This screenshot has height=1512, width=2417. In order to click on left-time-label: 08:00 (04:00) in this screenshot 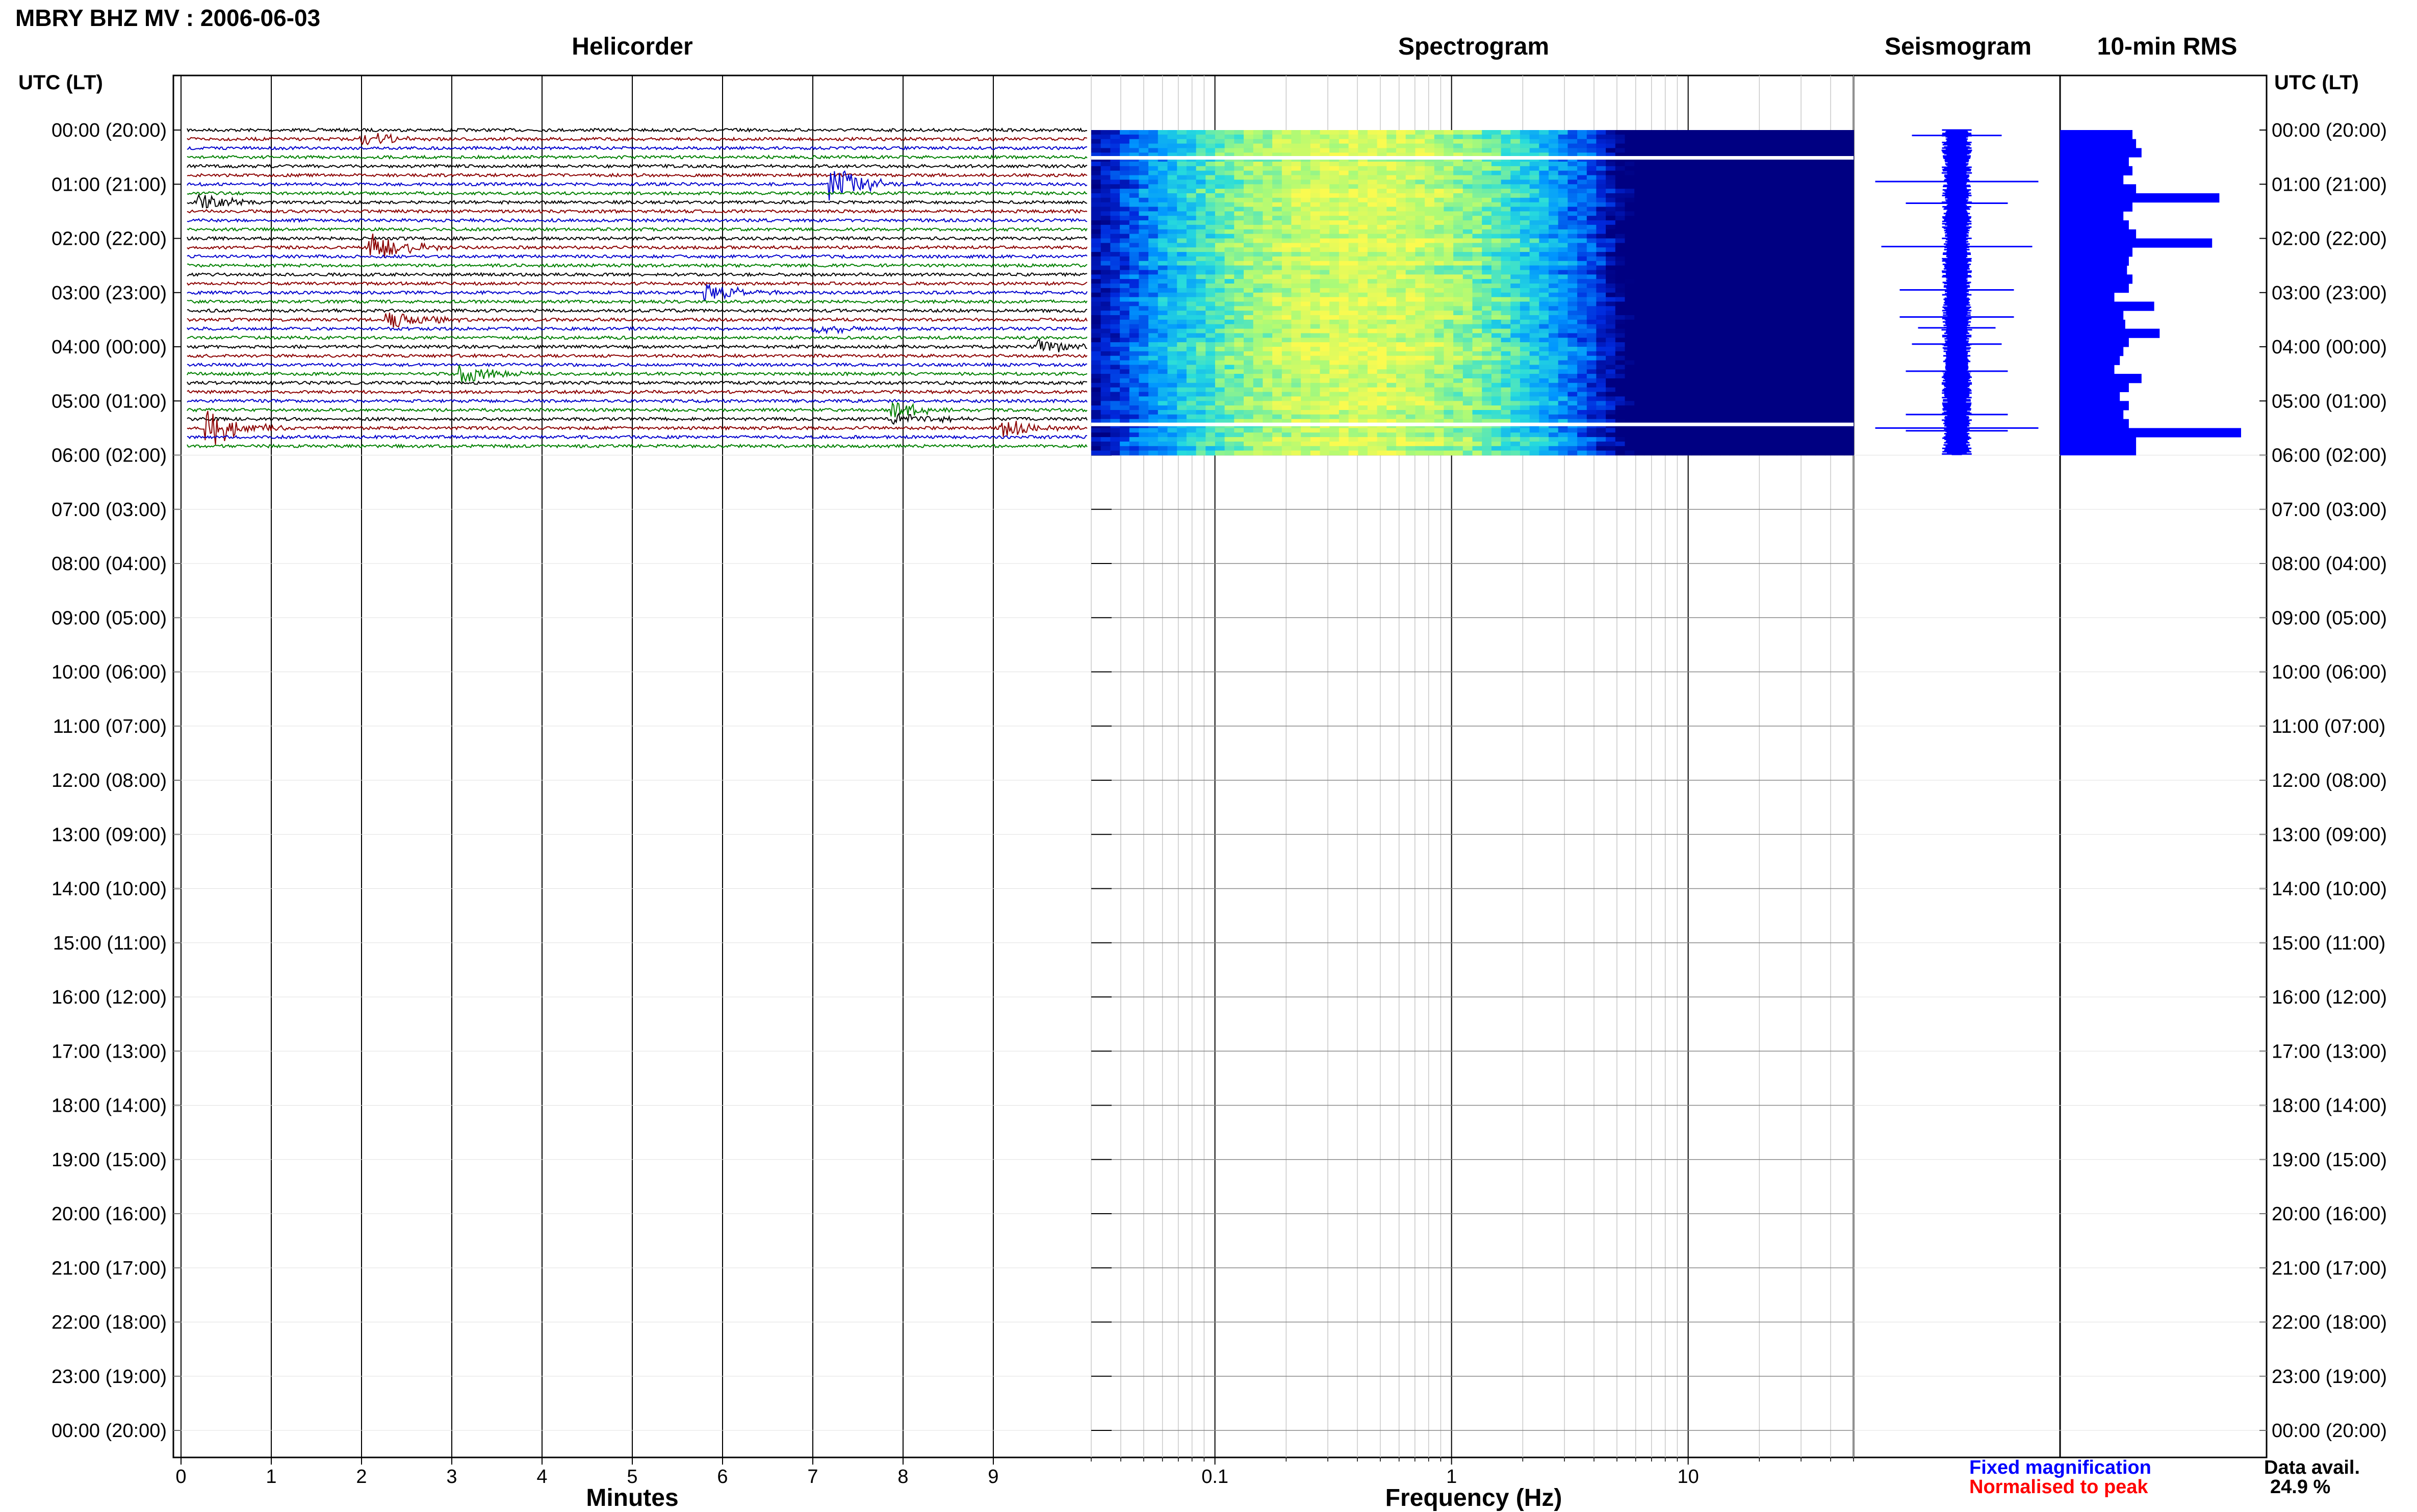, I will do `click(109, 564)`.